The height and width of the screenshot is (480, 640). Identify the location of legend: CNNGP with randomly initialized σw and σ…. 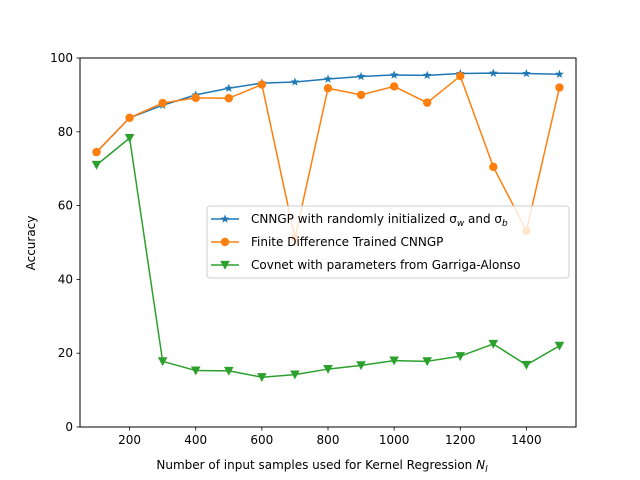
(388, 242).